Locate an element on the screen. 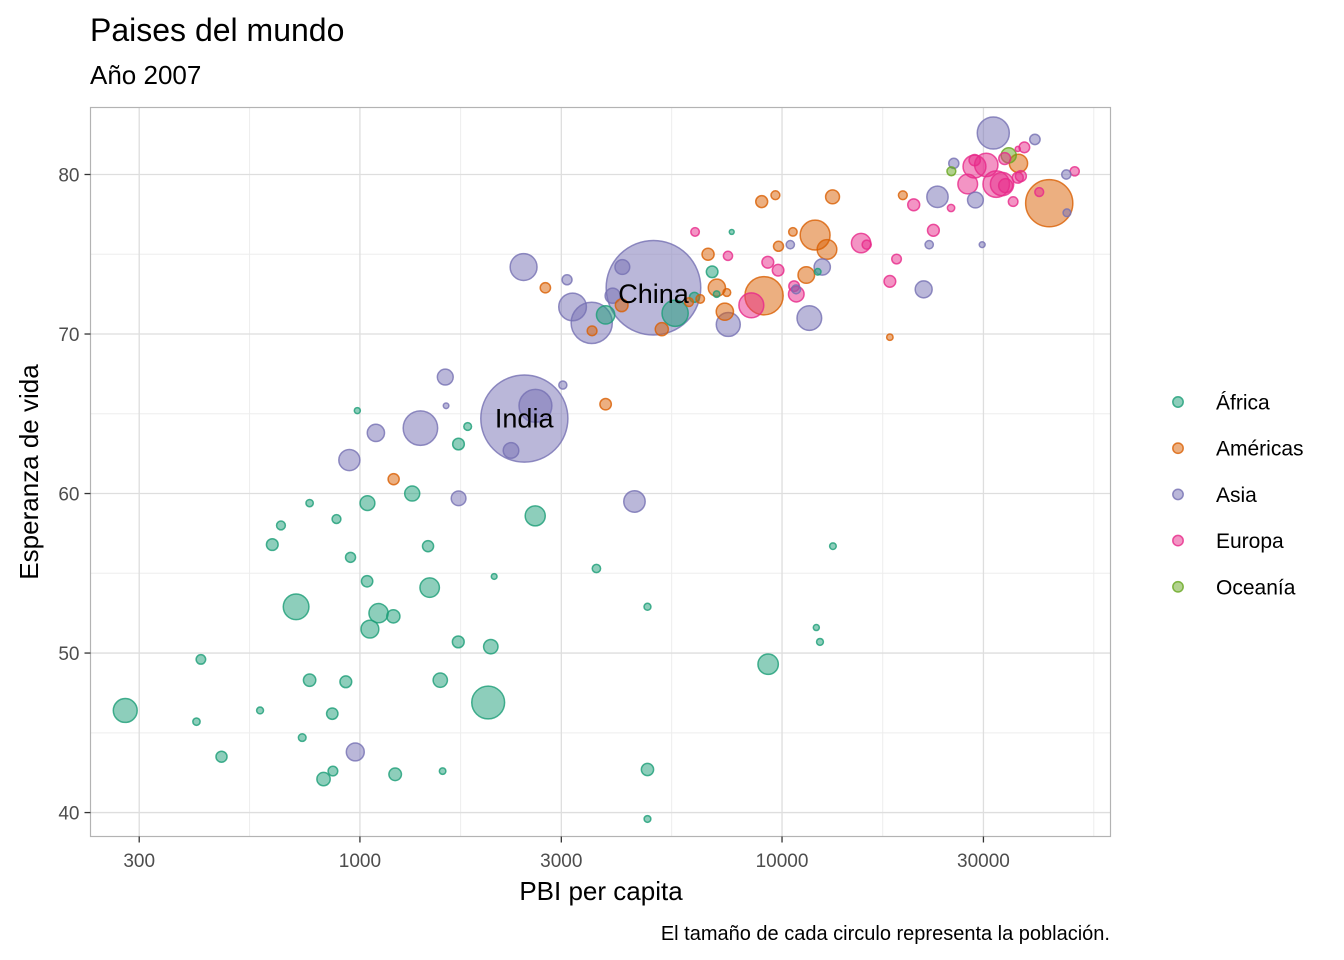 The image size is (1344, 960). y-tick-label: 70 is located at coordinates (68, 335).